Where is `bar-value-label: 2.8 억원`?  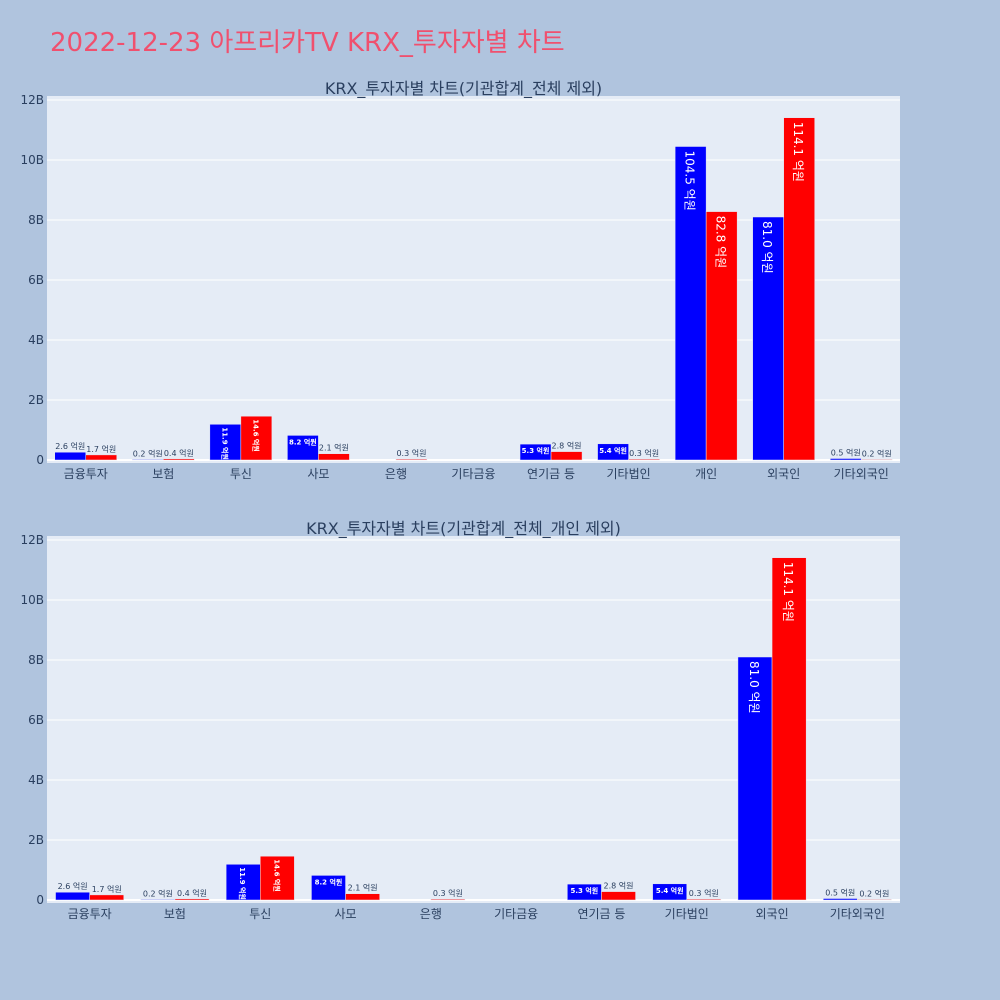 bar-value-label: 2.8 억원 is located at coordinates (619, 886).